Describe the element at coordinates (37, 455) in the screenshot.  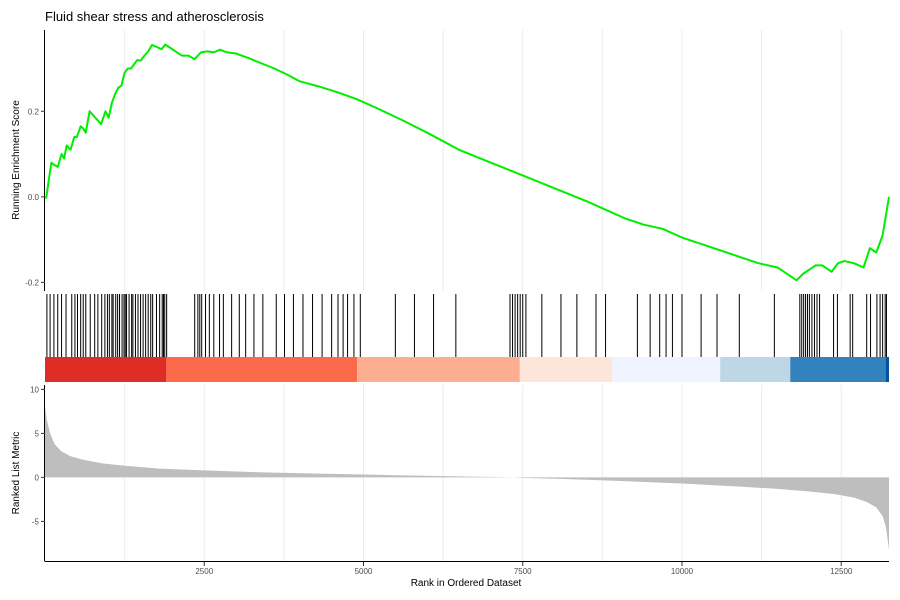
I see `metric-y-ticks: -5 0 5 10` at that location.